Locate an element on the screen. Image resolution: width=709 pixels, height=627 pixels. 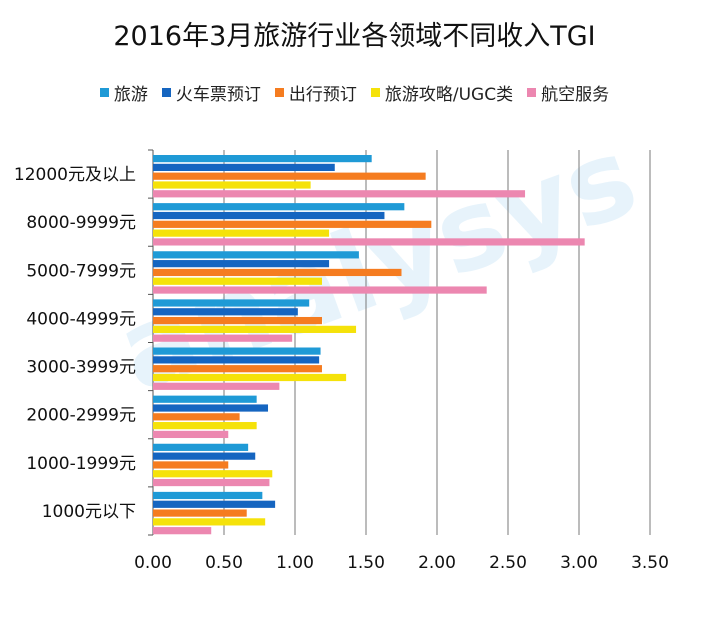
legend-item: 火车票预订 is located at coordinates (211, 92).